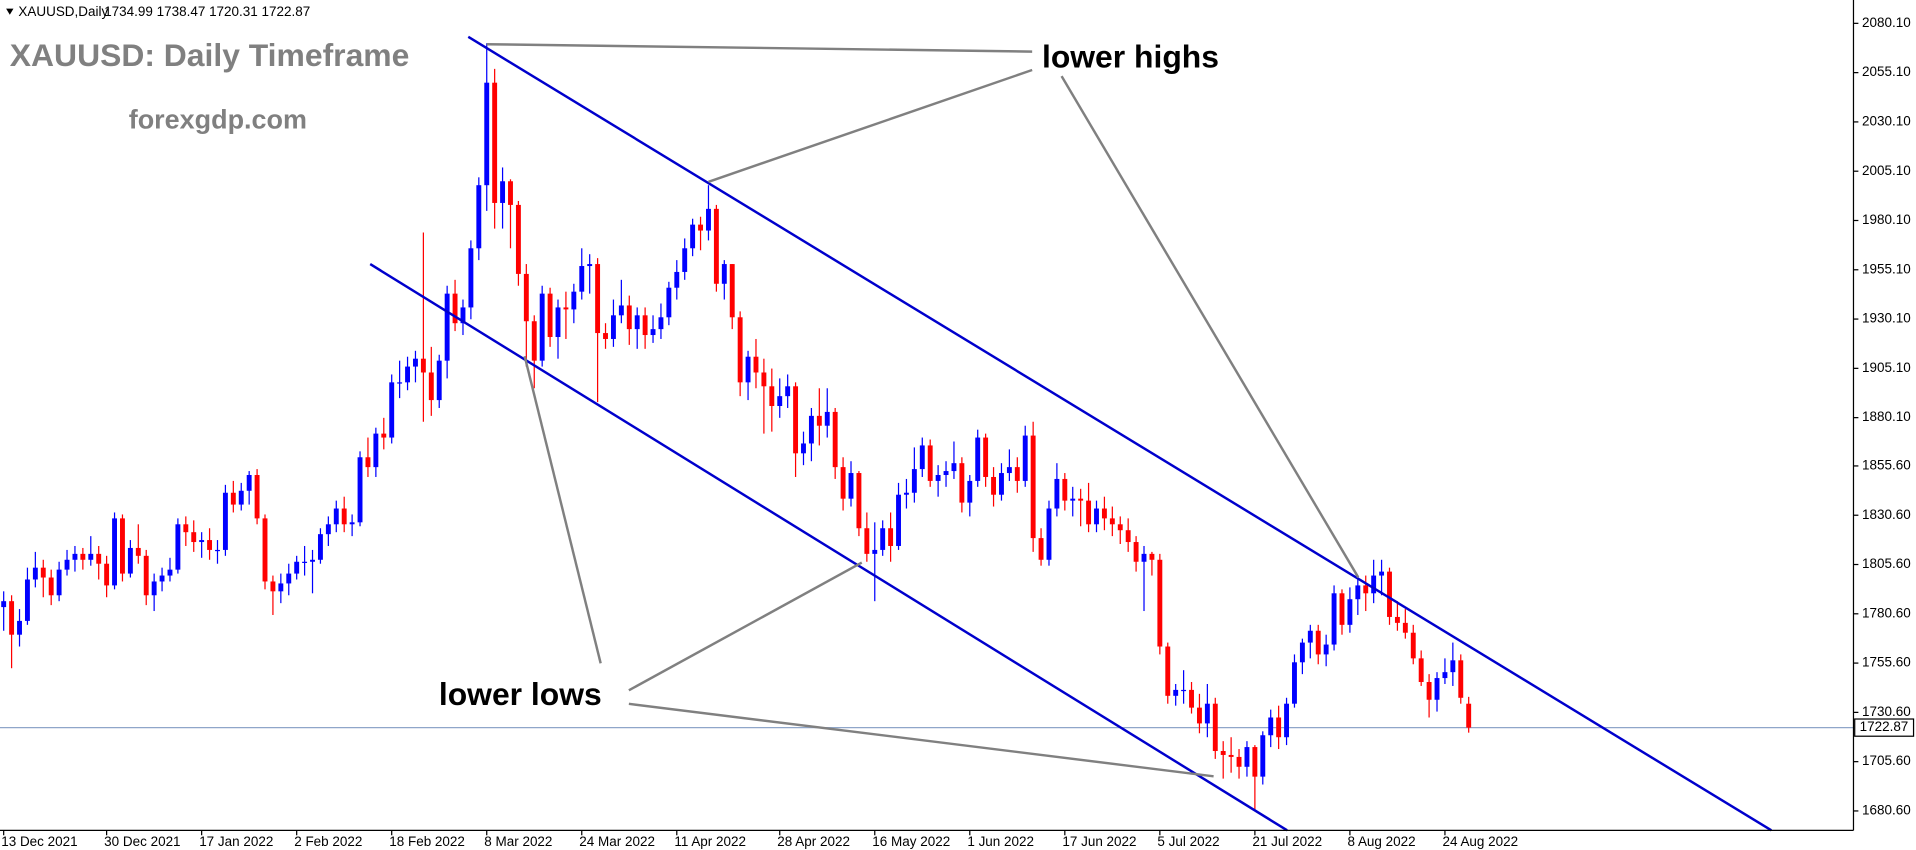 The image size is (1916, 850). I want to click on x-tick-label: 5 Jul 2022, so click(1188, 841).